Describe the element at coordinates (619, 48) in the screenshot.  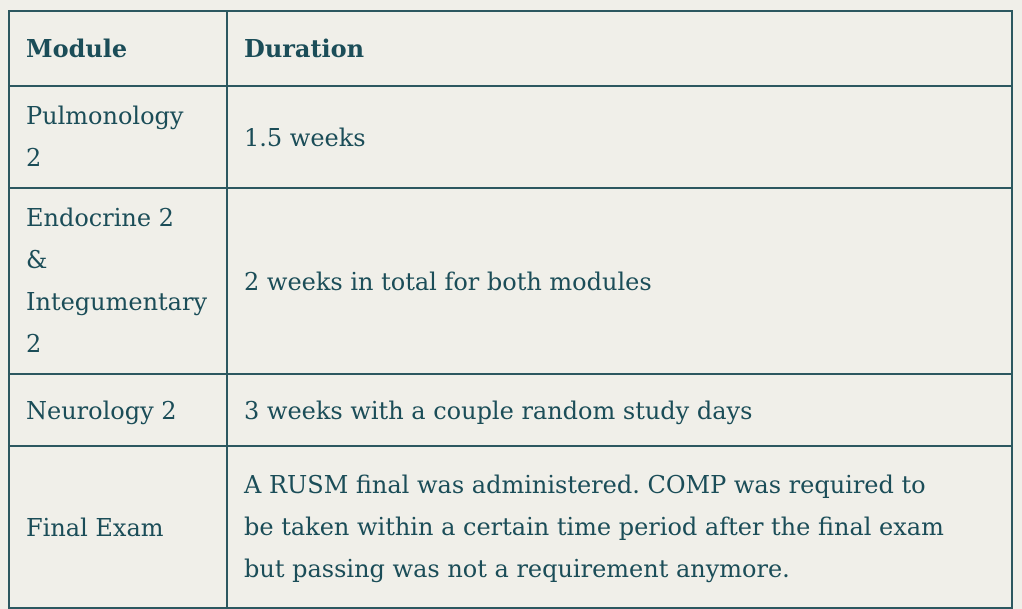
I see `column-header-duration: Duration` at that location.